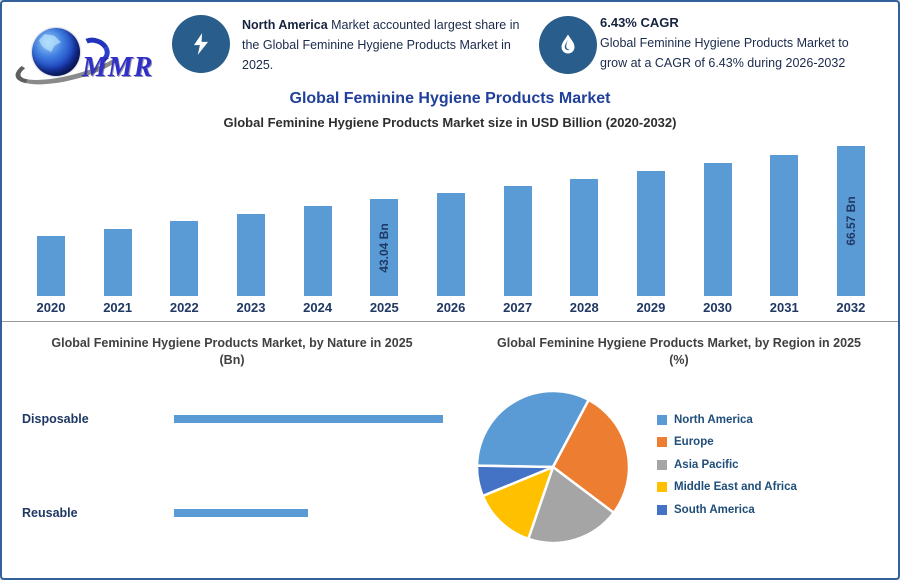 This screenshot has height=580, width=900. What do you see at coordinates (679, 360) in the screenshot?
I see `region-title-line2: (%)` at bounding box center [679, 360].